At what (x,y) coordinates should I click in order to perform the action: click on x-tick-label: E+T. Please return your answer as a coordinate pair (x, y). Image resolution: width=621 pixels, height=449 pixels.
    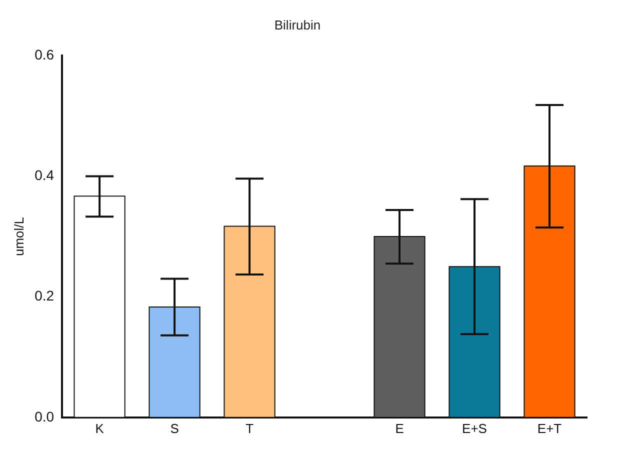
    Looking at the image, I should click on (549, 428).